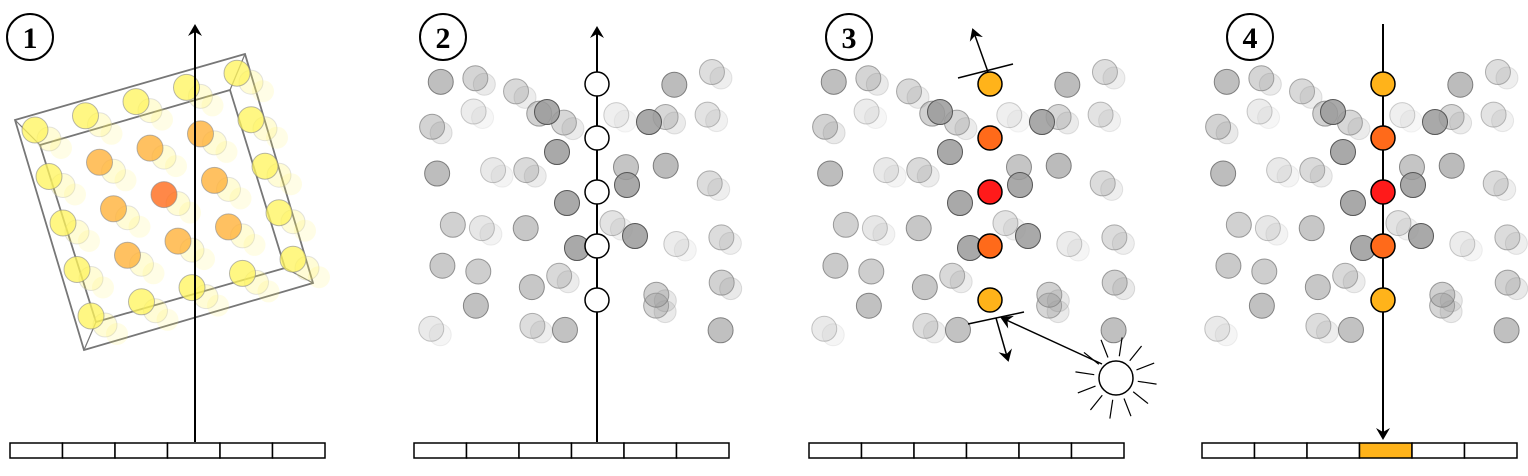 This screenshot has height=476, width=1528. Describe the element at coordinates (443, 37) in the screenshot. I see `step-badge-2: 2` at that location.